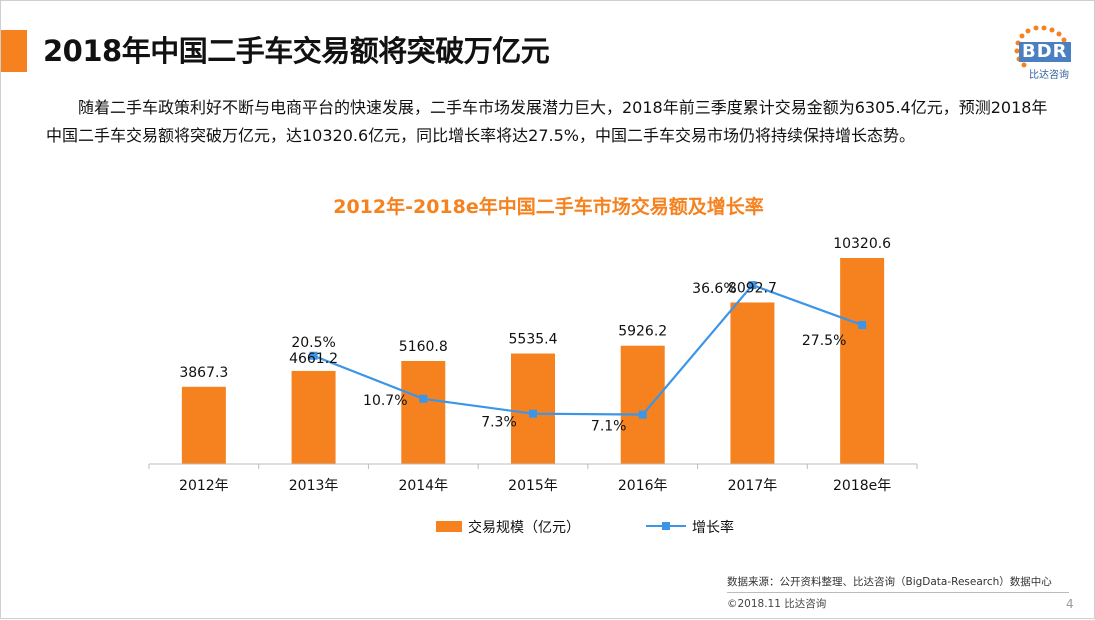 This screenshot has width=1095, height=620. Describe the element at coordinates (713, 528) in the screenshot. I see `legend-line-label: 增长率` at that location.